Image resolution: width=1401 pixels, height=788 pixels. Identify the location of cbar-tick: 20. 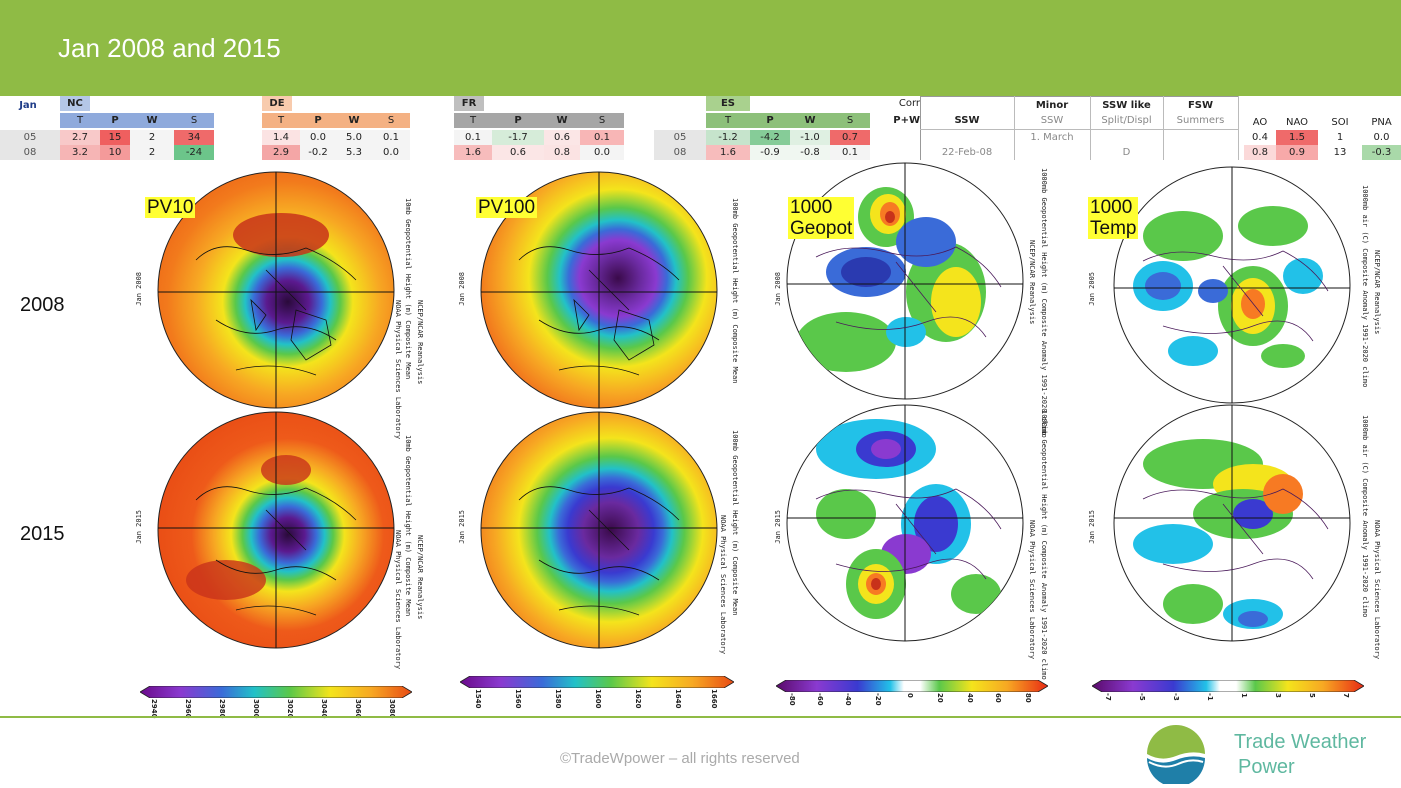
(940, 698).